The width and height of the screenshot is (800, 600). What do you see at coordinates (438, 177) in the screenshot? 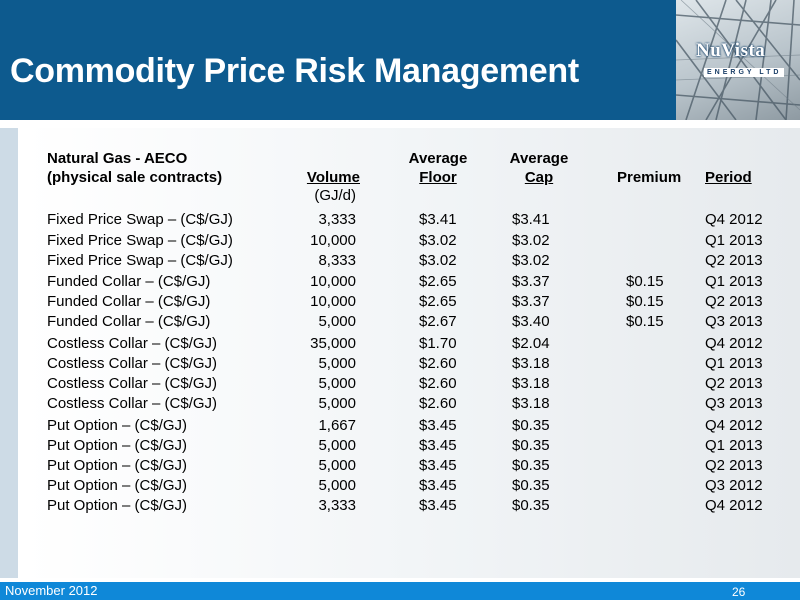
I see `header-floor-line2: Floor` at bounding box center [438, 177].